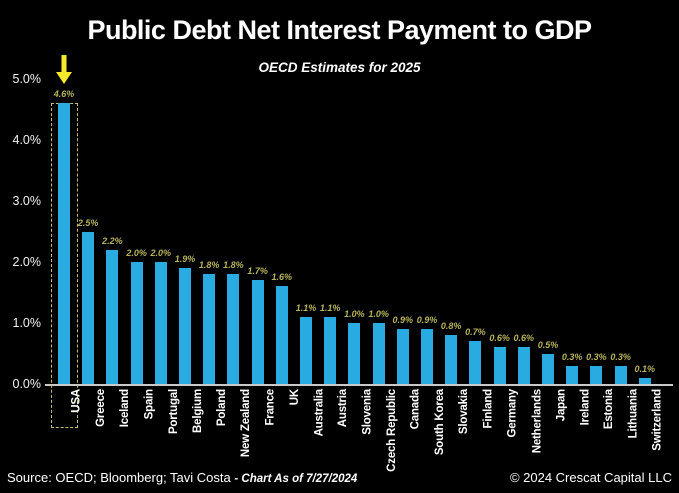  I want to click on x-axis-label: Switzerland, so click(657, 420).